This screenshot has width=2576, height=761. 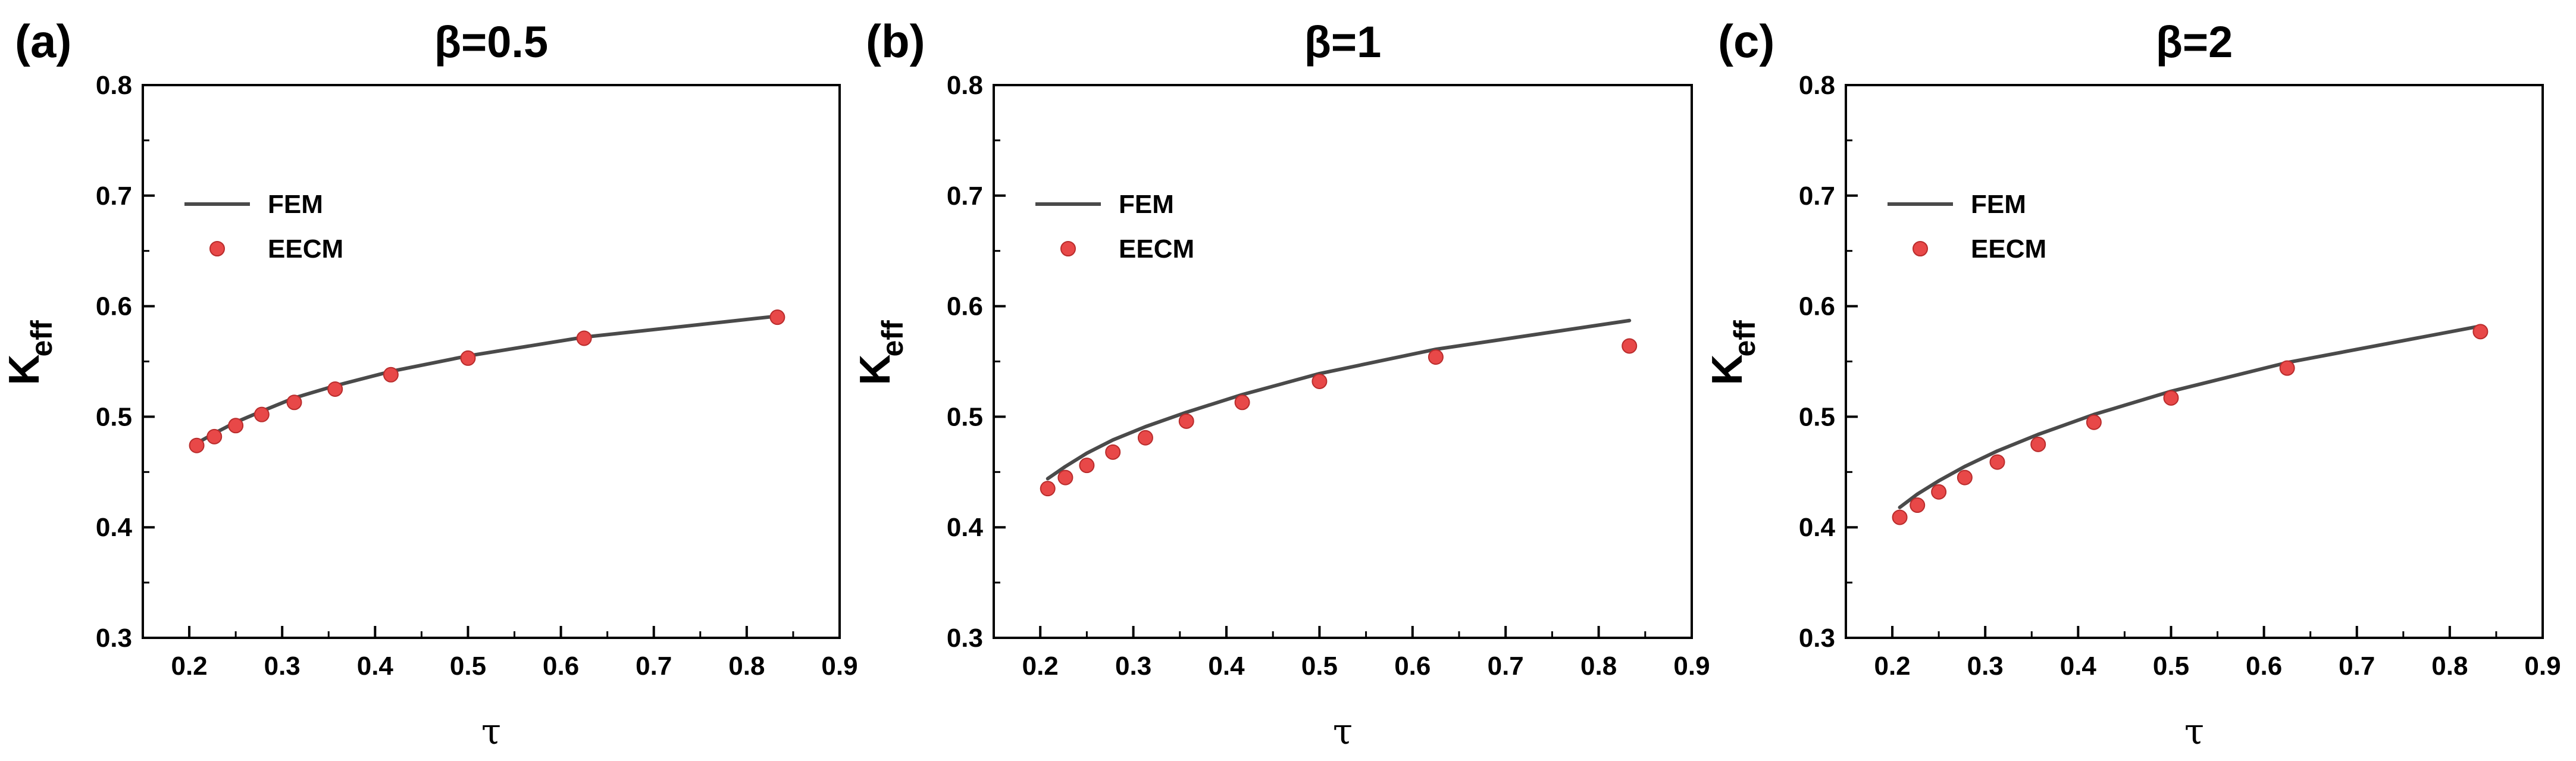 I want to click on chart-title: β=0.5, so click(x=491, y=42).